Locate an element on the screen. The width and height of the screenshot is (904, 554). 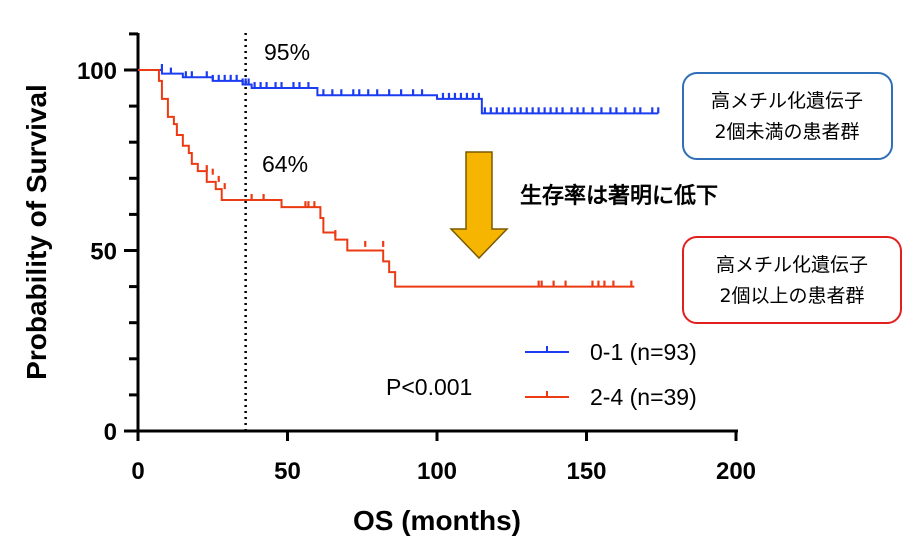
high-group-box-border is located at coordinates (792, 280).